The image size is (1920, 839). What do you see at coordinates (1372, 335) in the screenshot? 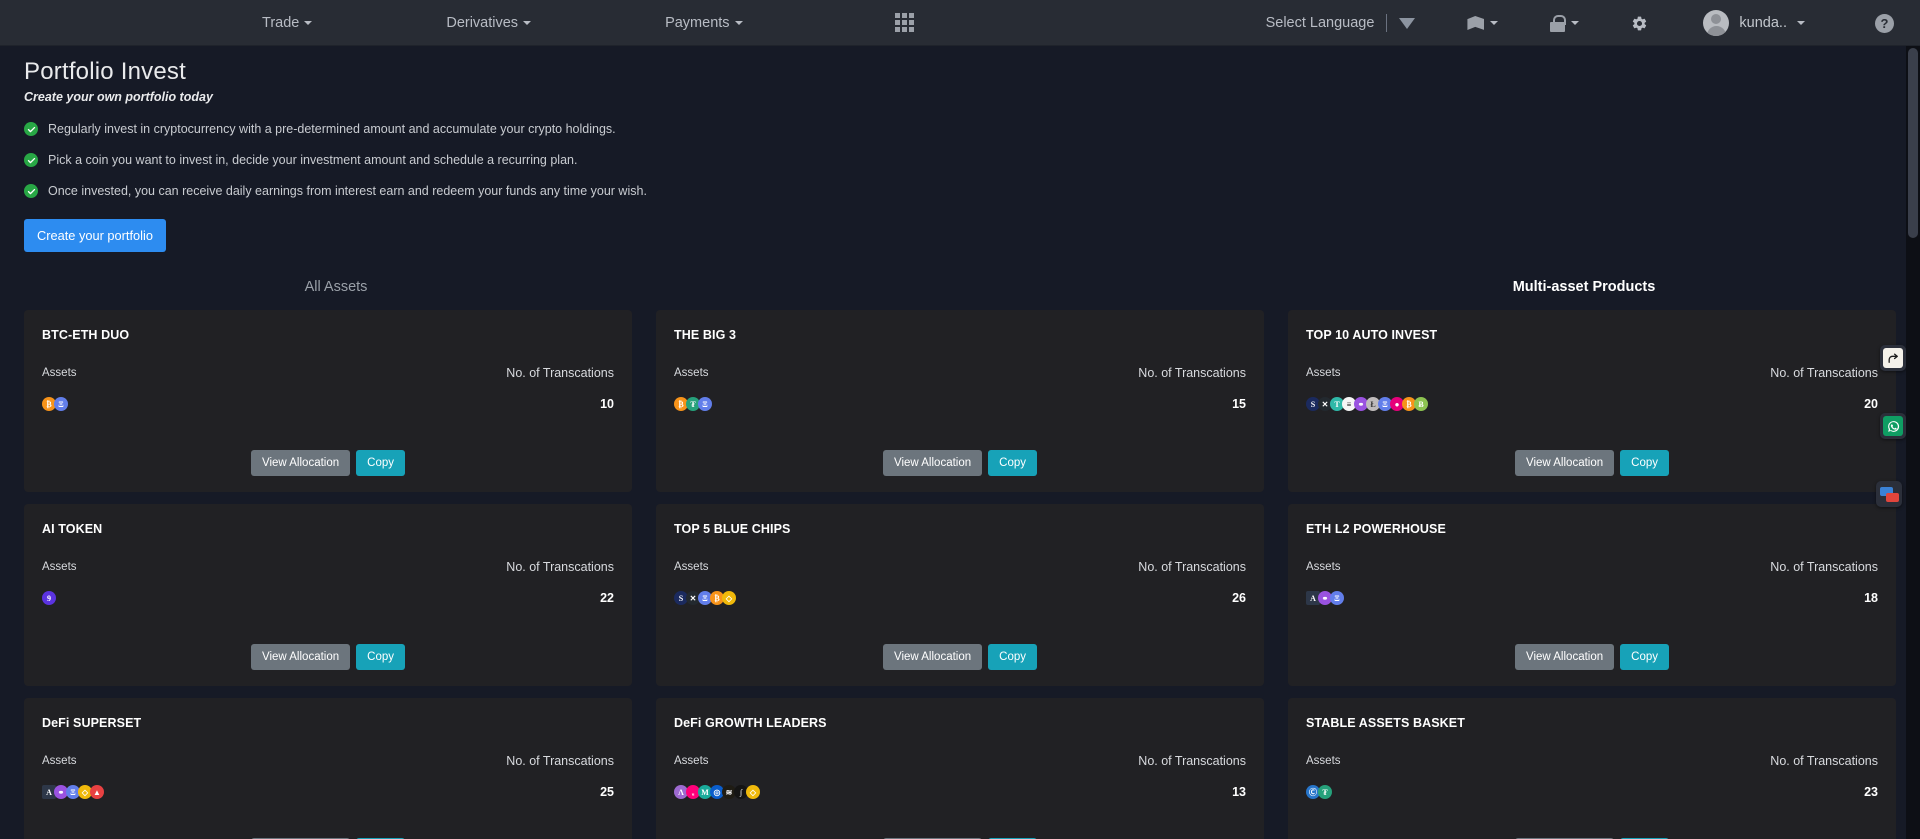
I see `portfolio-card-title: TOP 10 AUTO INVEST` at bounding box center [1372, 335].